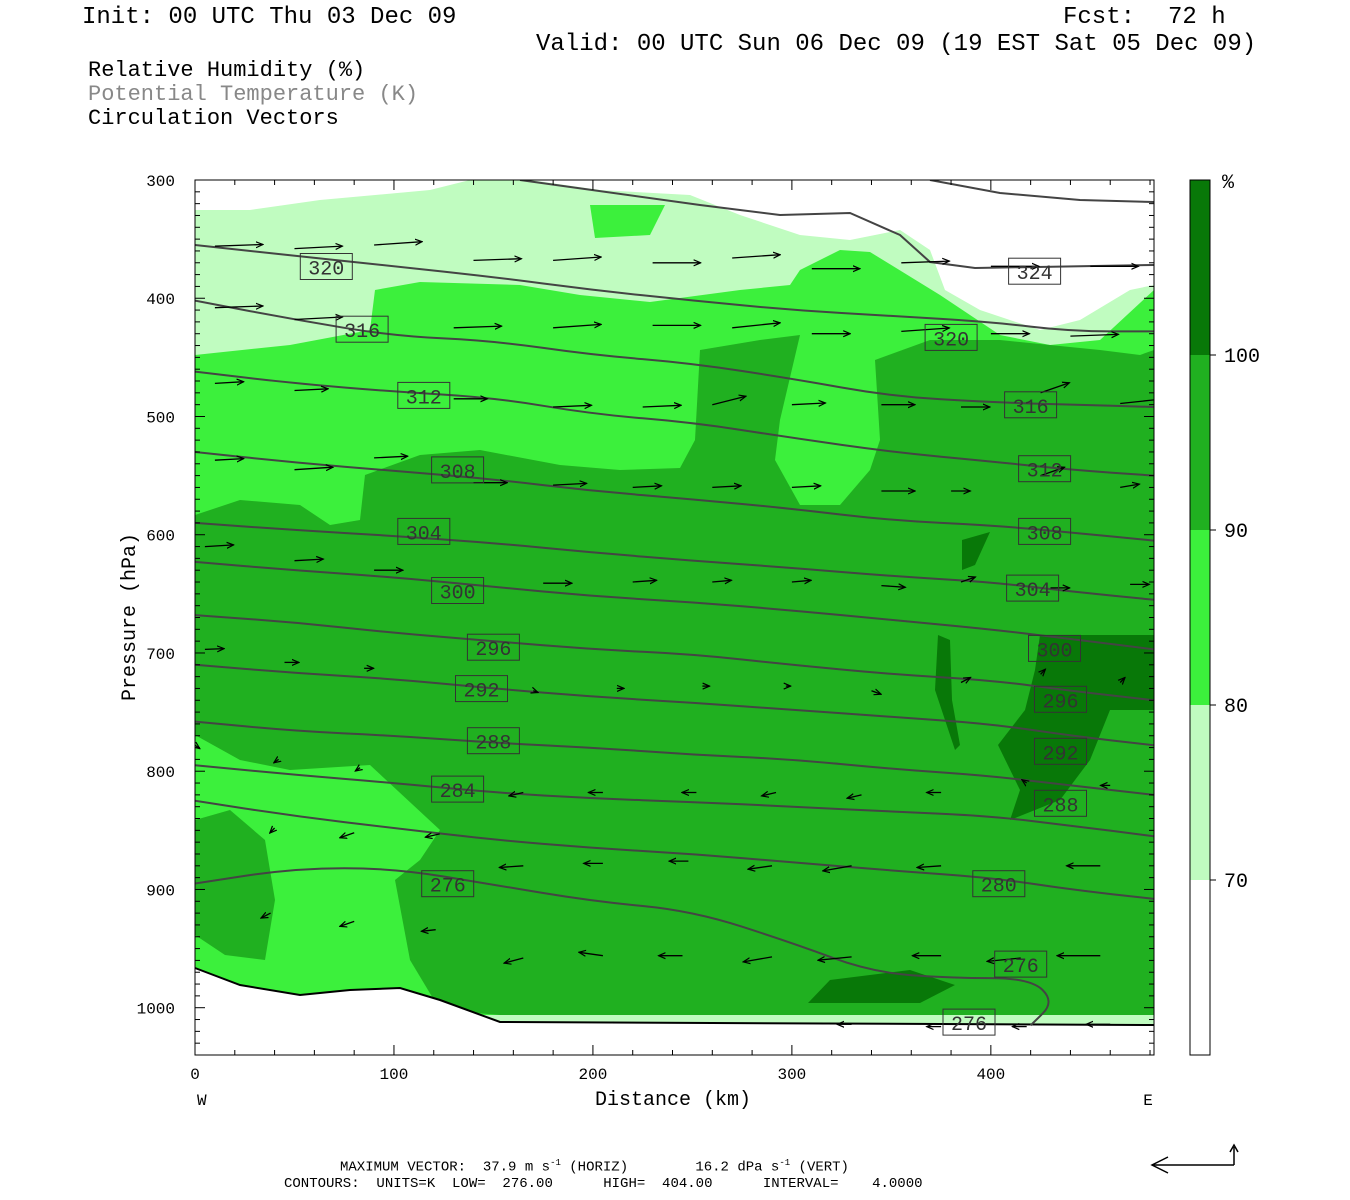  Describe the element at coordinates (737, 1167) in the screenshot. I see `max-vert-value: 16.2 dPa s` at that location.